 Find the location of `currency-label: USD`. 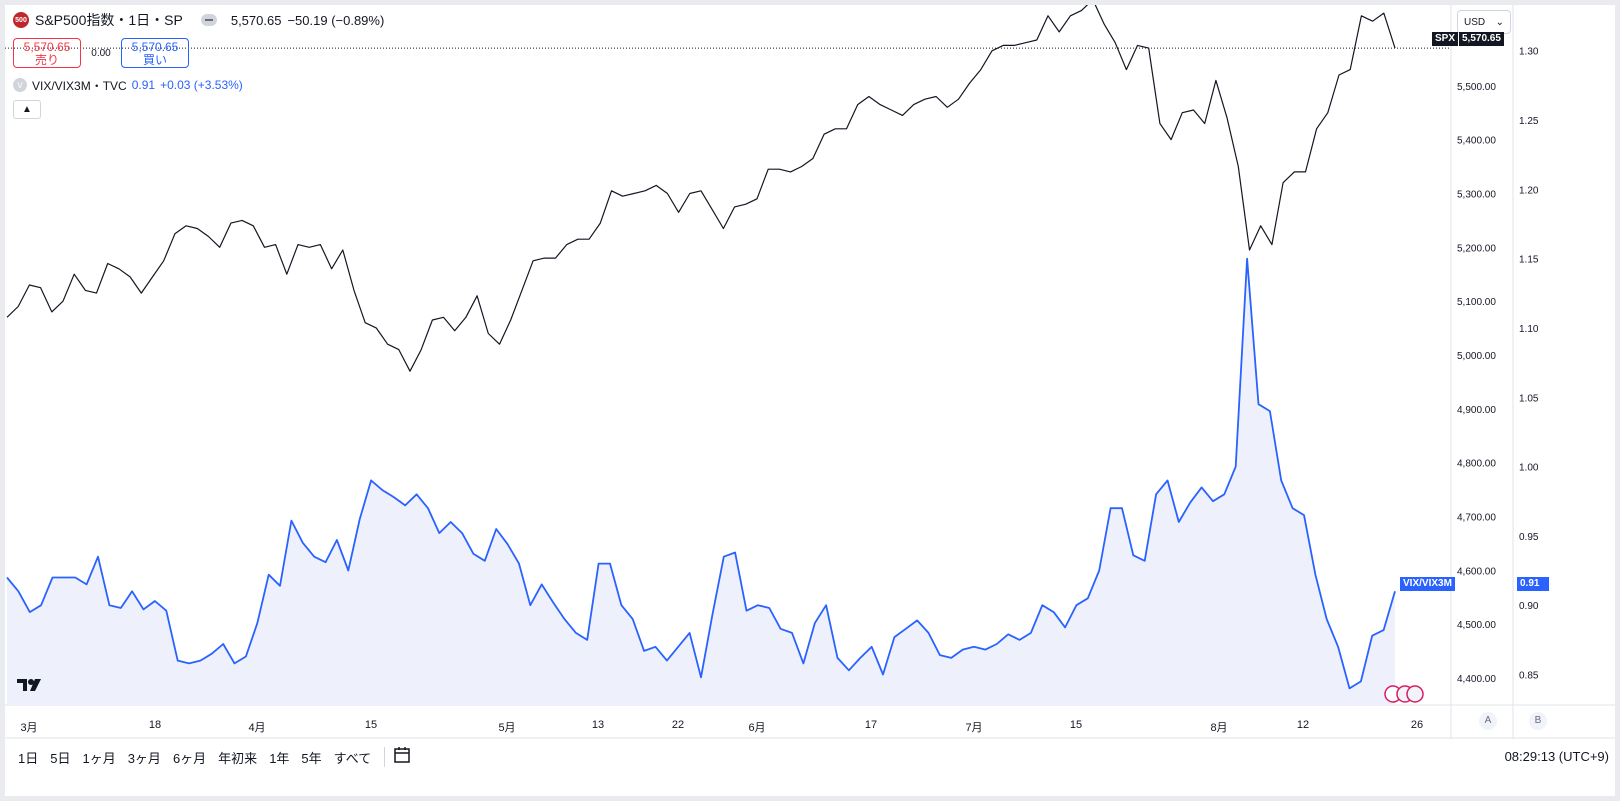

currency-label: USD is located at coordinates (1475, 22).